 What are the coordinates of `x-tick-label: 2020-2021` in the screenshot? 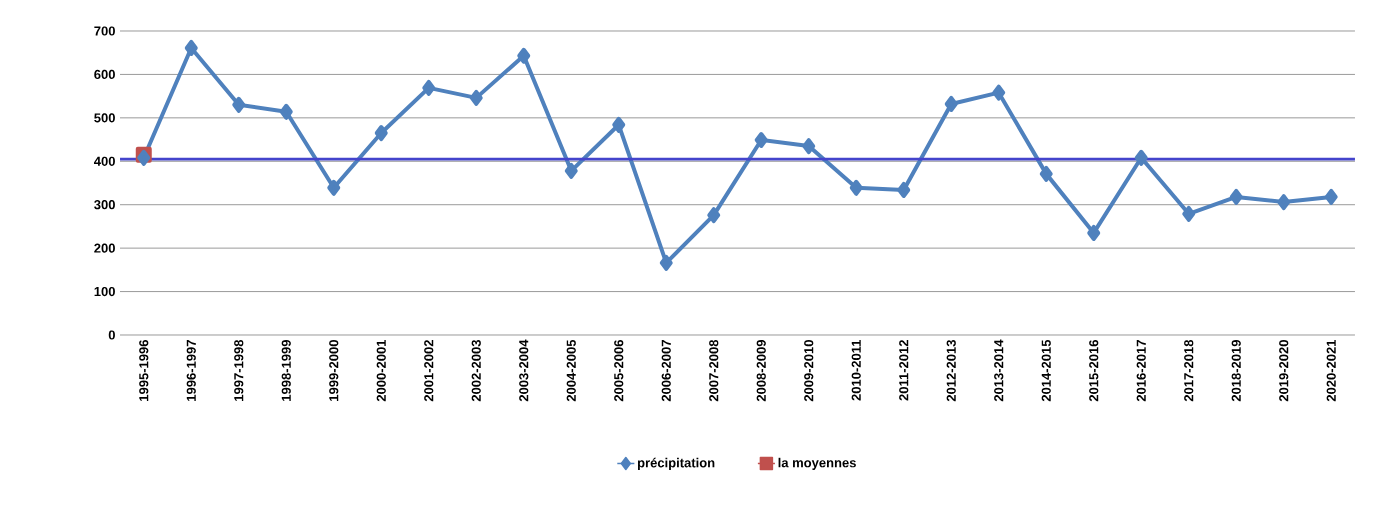 It's located at (1331, 370).